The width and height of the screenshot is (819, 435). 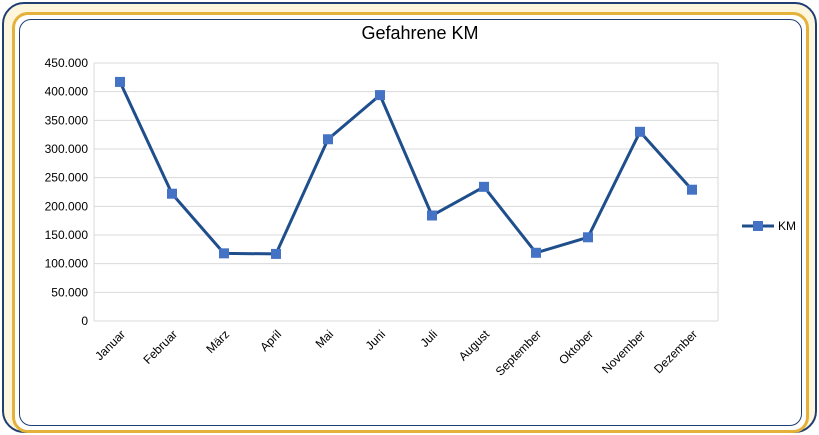 I want to click on y-tick-label: 350.000, so click(x=67, y=120).